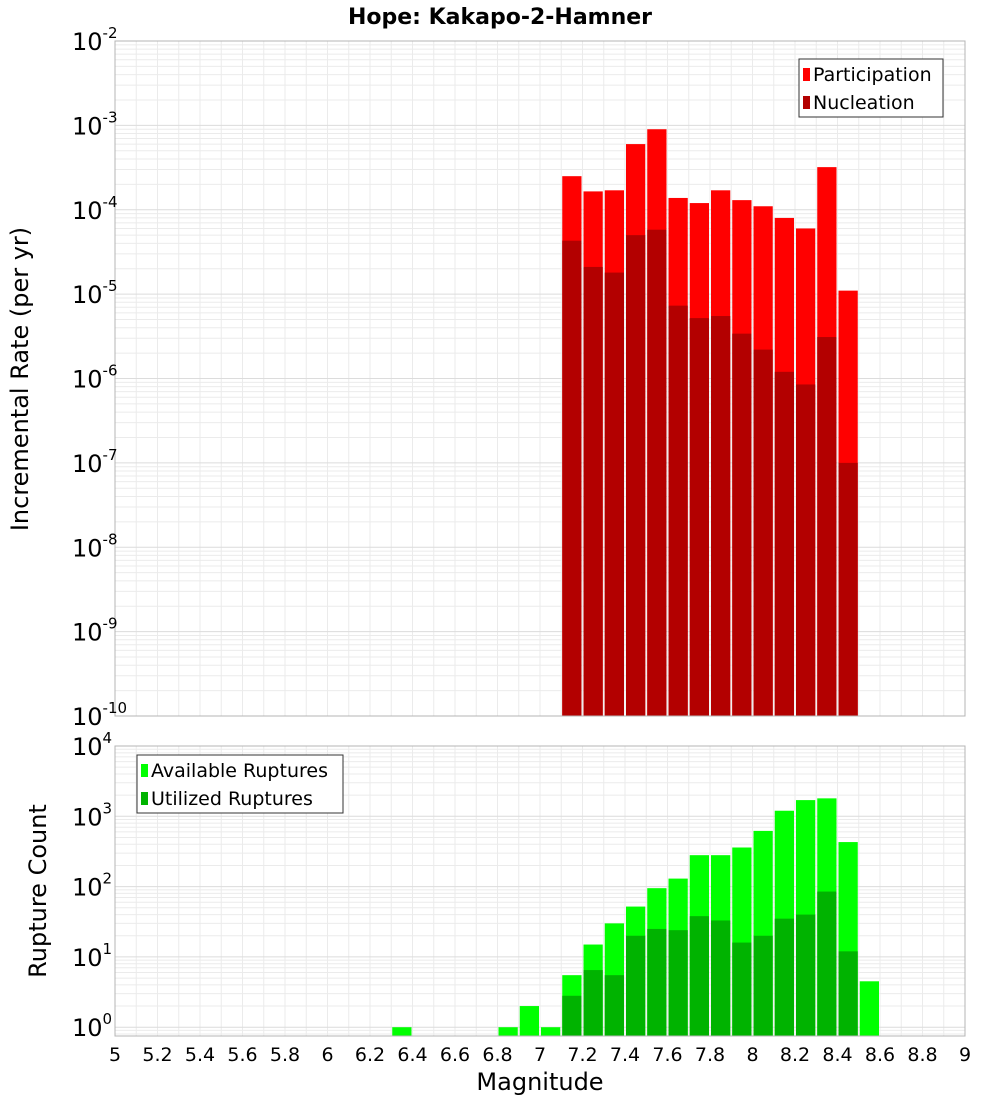 The width and height of the screenshot is (1000, 1100). What do you see at coordinates (539, 1082) in the screenshot?
I see `x-axis-label: Magnitude` at bounding box center [539, 1082].